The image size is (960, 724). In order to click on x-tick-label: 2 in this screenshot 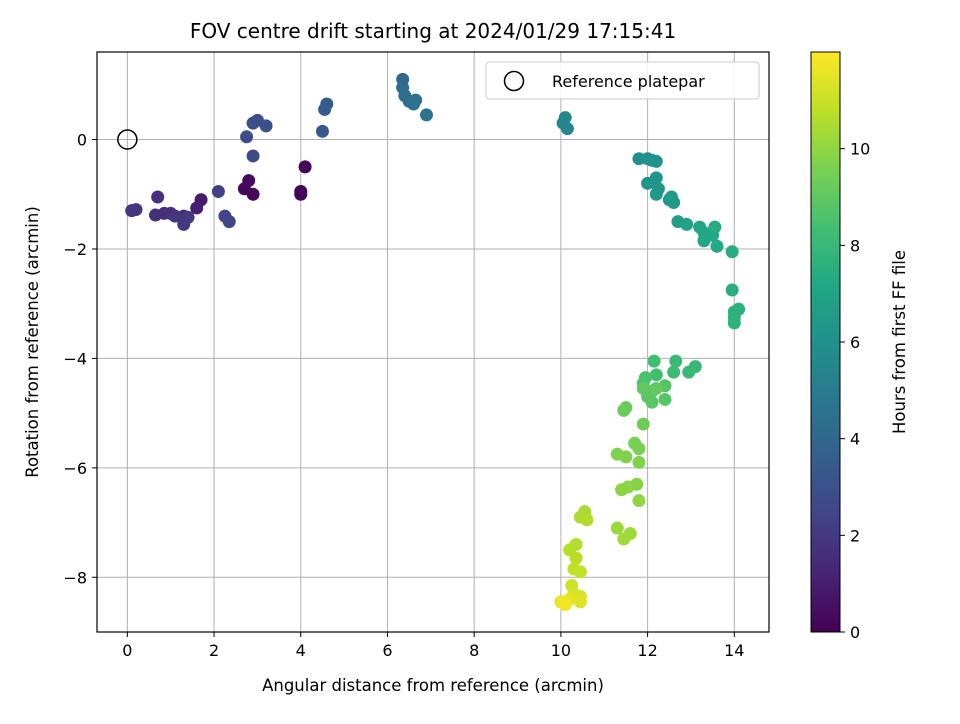, I will do `click(214, 650)`.